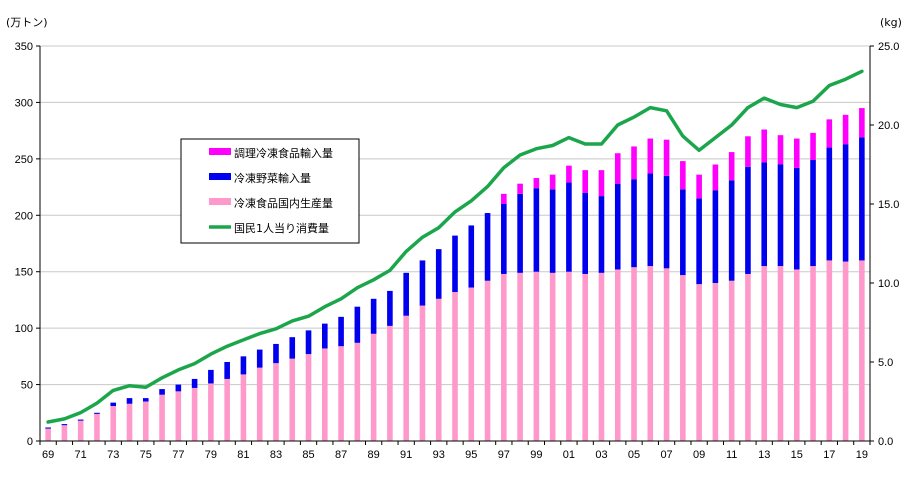 The width and height of the screenshot is (916, 492). Describe the element at coordinates (885, 442) in the screenshot. I see `right-tick-label: 0.0` at that location.